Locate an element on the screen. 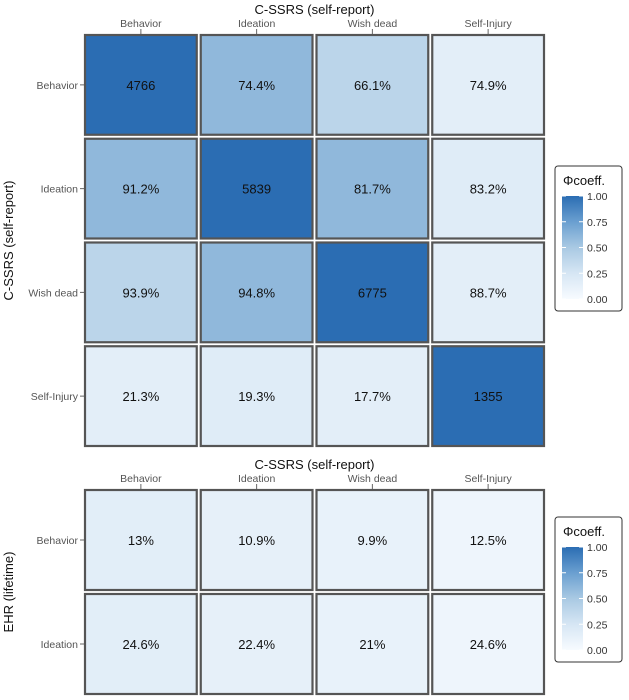  cell-value-label: 12.5% is located at coordinates (488, 540).